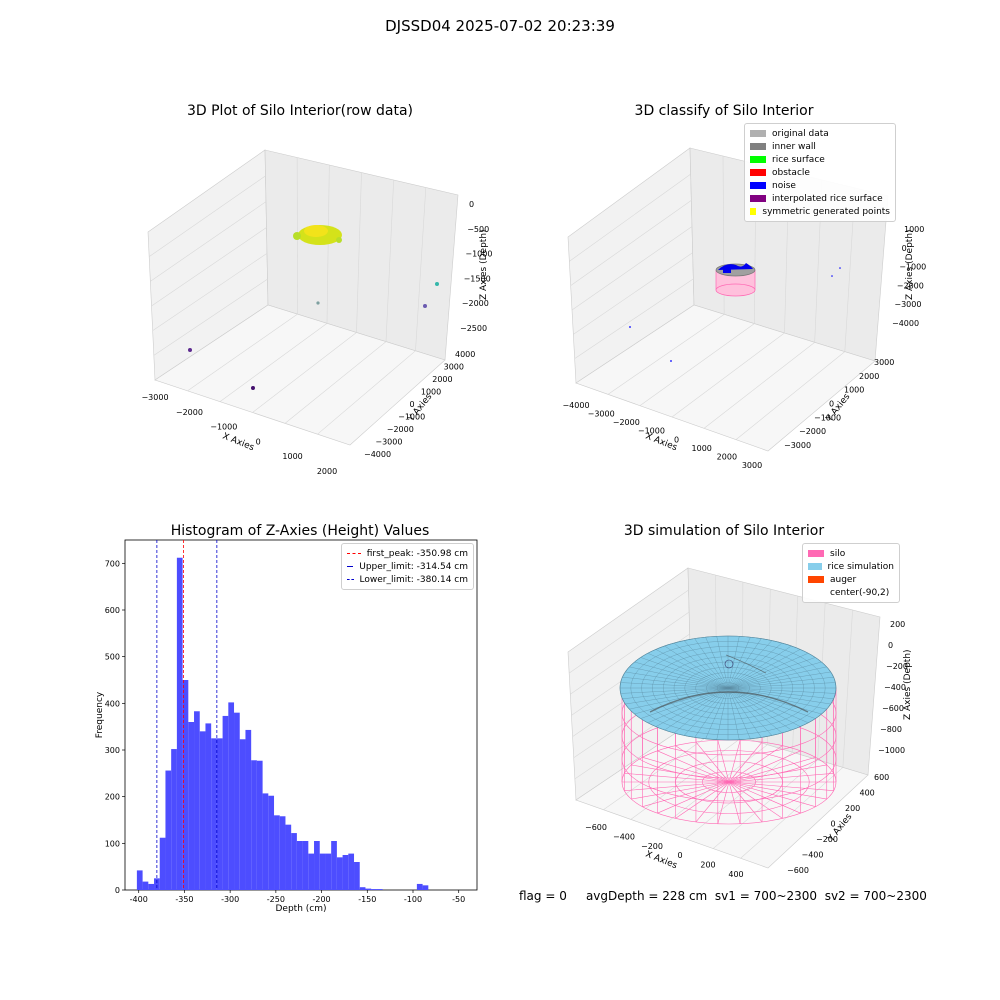  What do you see at coordinates (908, 684) in the screenshot?
I see `simulation-z-label: Z Axies (Depth)` at bounding box center [908, 684].